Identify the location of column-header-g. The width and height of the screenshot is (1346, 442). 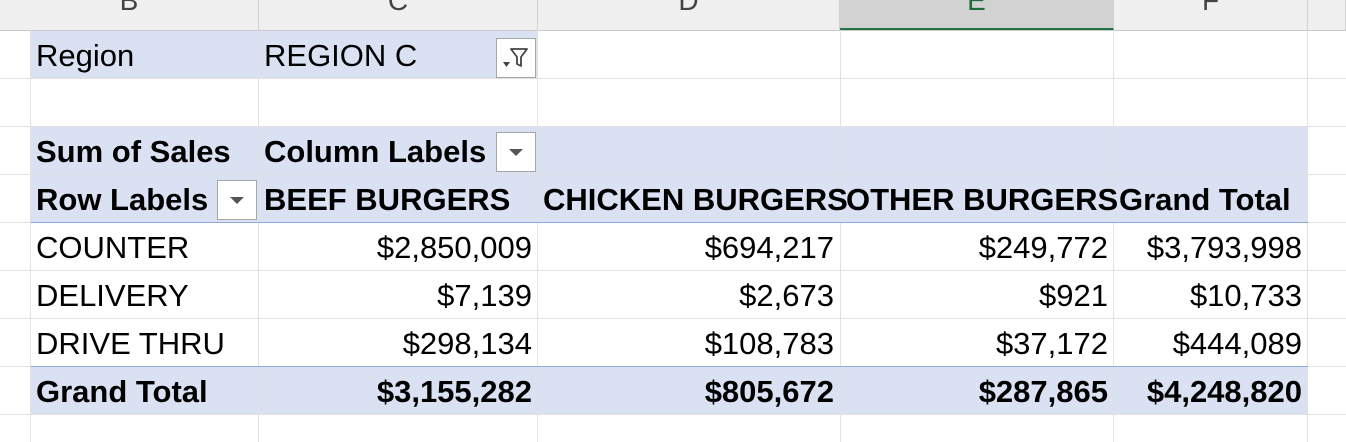
(1327, 15).